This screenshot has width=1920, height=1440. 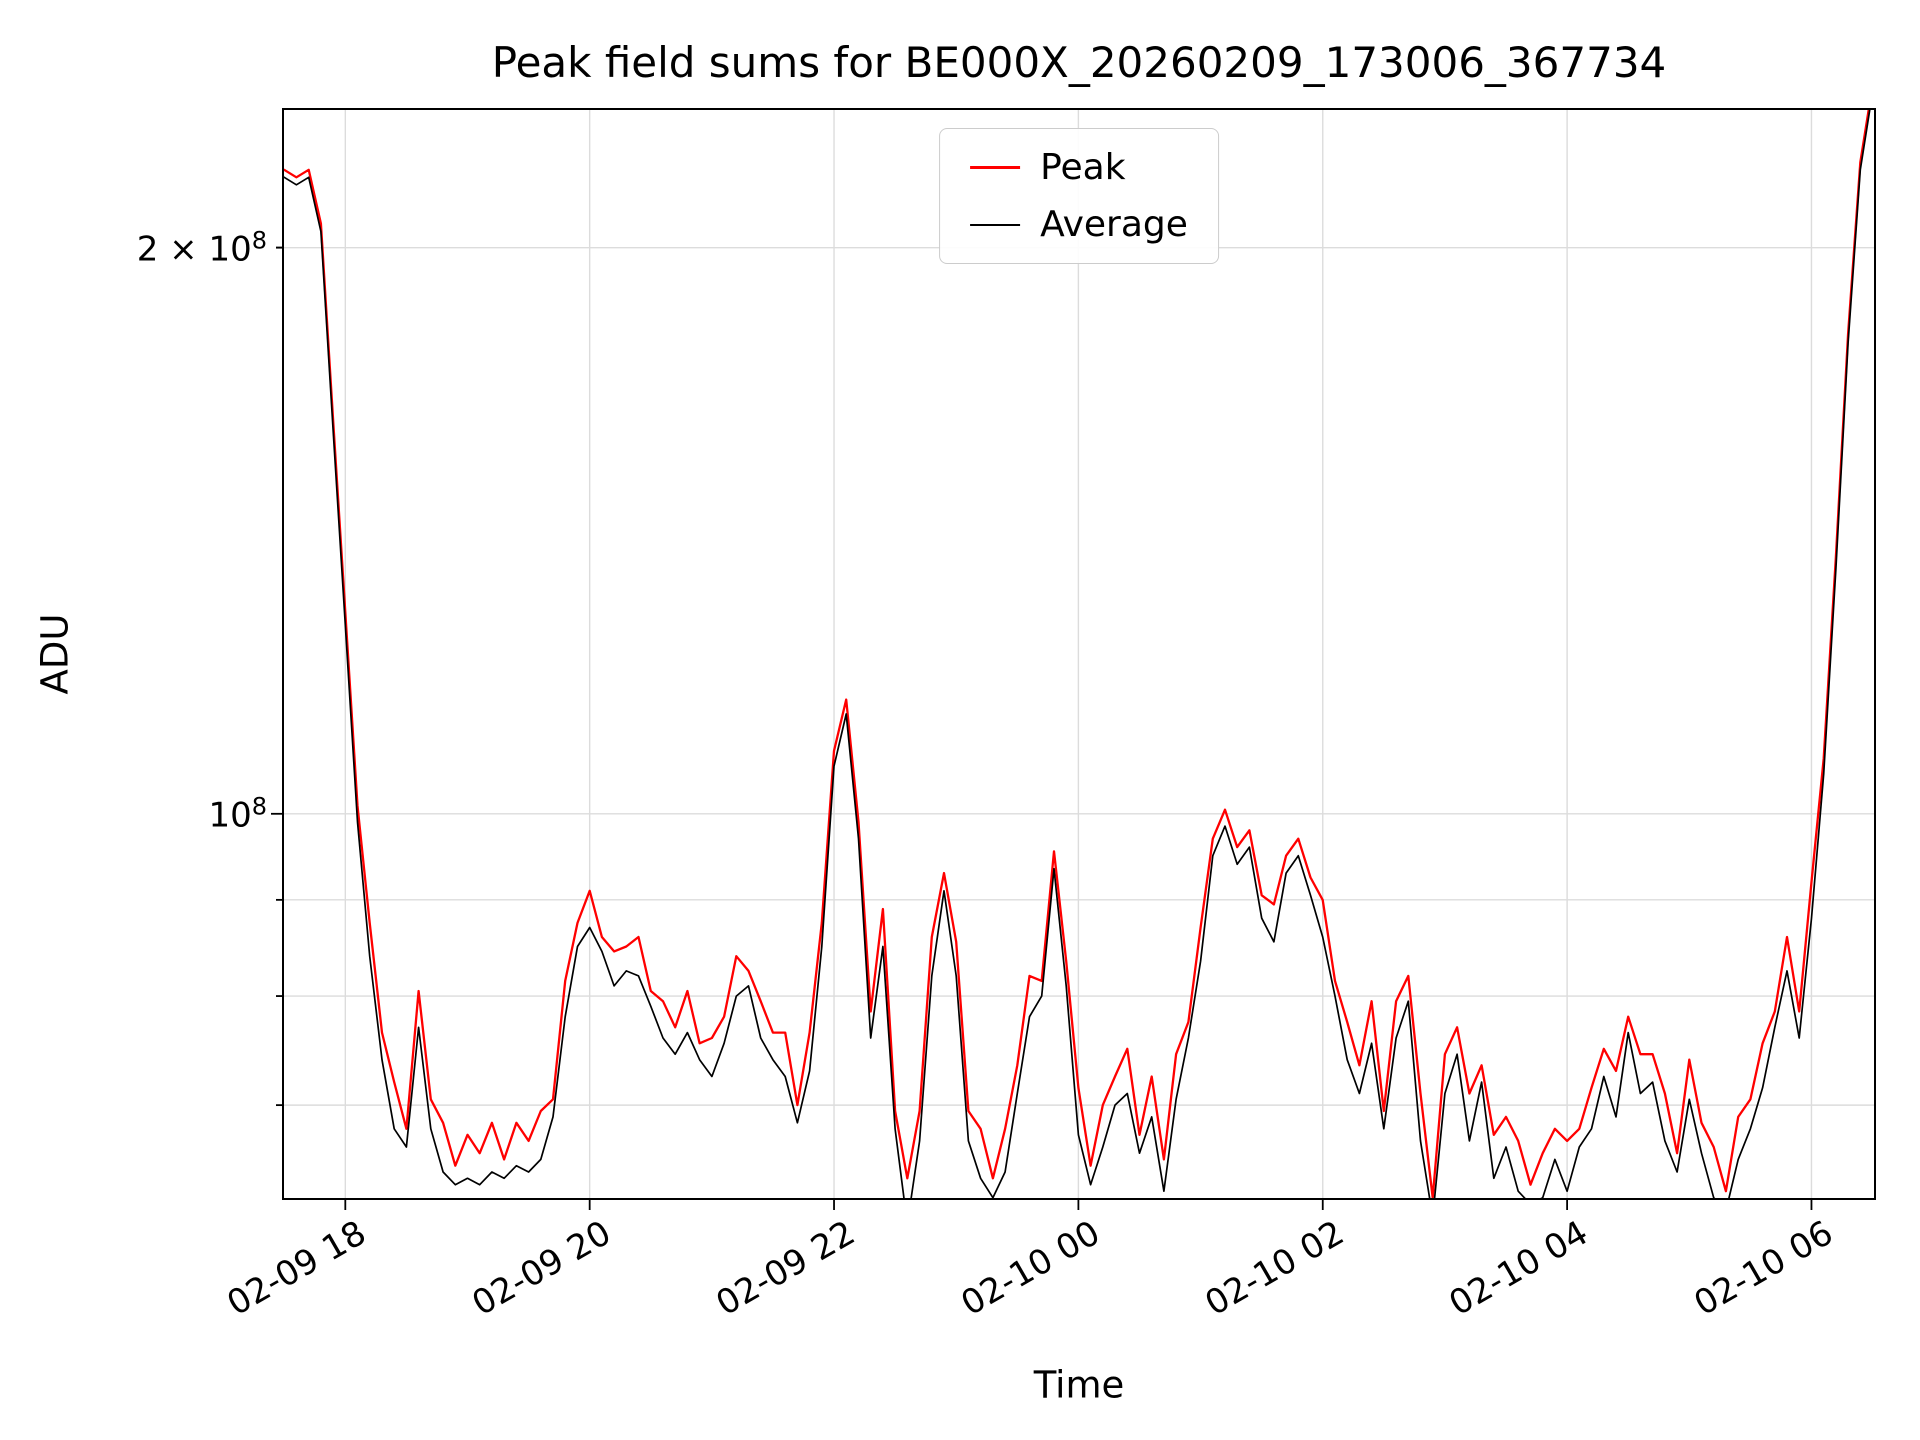 I want to click on legend-line-peak, so click(x=995, y=167).